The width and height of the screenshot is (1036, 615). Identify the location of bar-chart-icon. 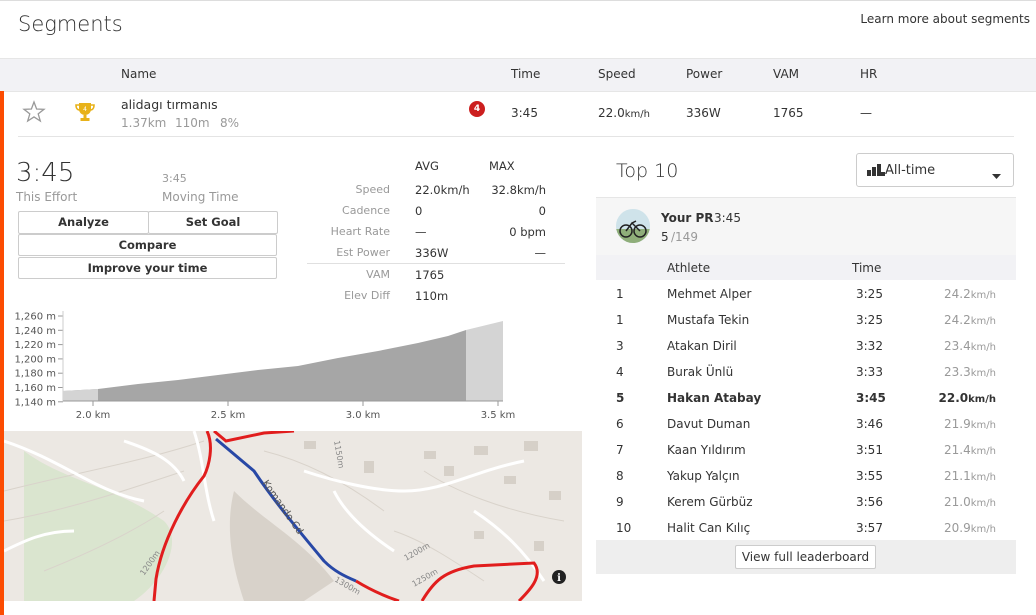
(876, 171).